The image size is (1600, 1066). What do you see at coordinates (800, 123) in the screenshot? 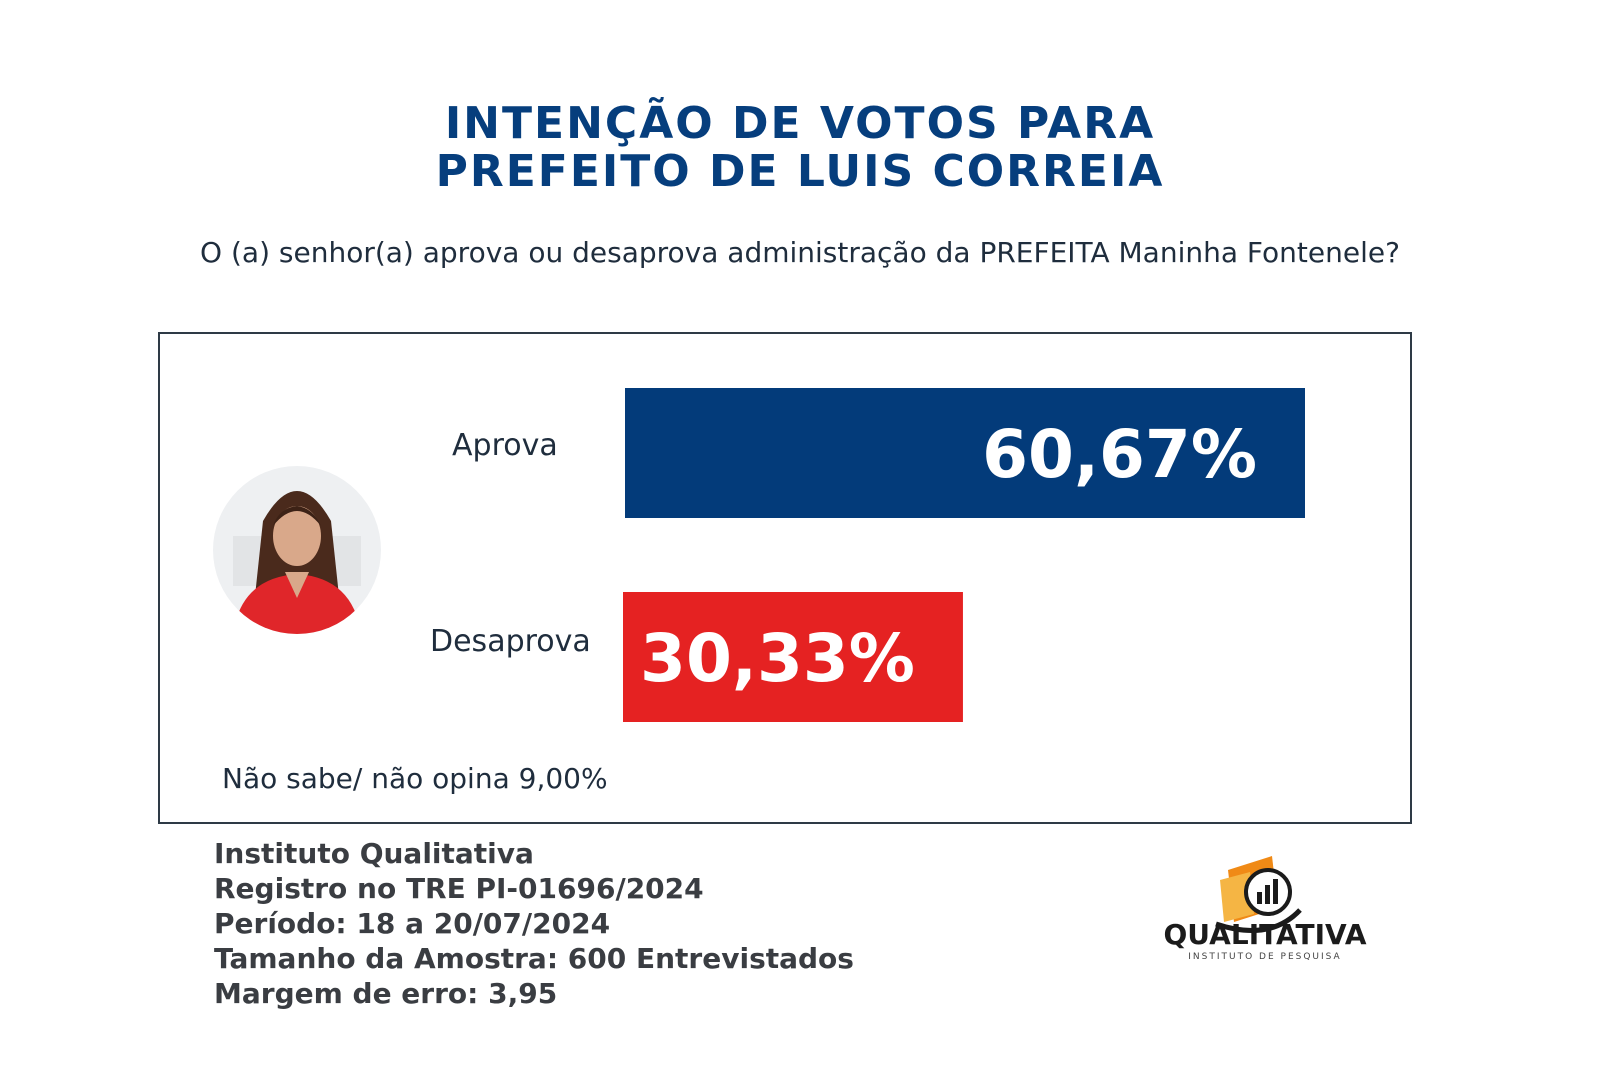
I see `title-line-1: INTENÇÃO DE VOTOS PARA` at bounding box center [800, 123].